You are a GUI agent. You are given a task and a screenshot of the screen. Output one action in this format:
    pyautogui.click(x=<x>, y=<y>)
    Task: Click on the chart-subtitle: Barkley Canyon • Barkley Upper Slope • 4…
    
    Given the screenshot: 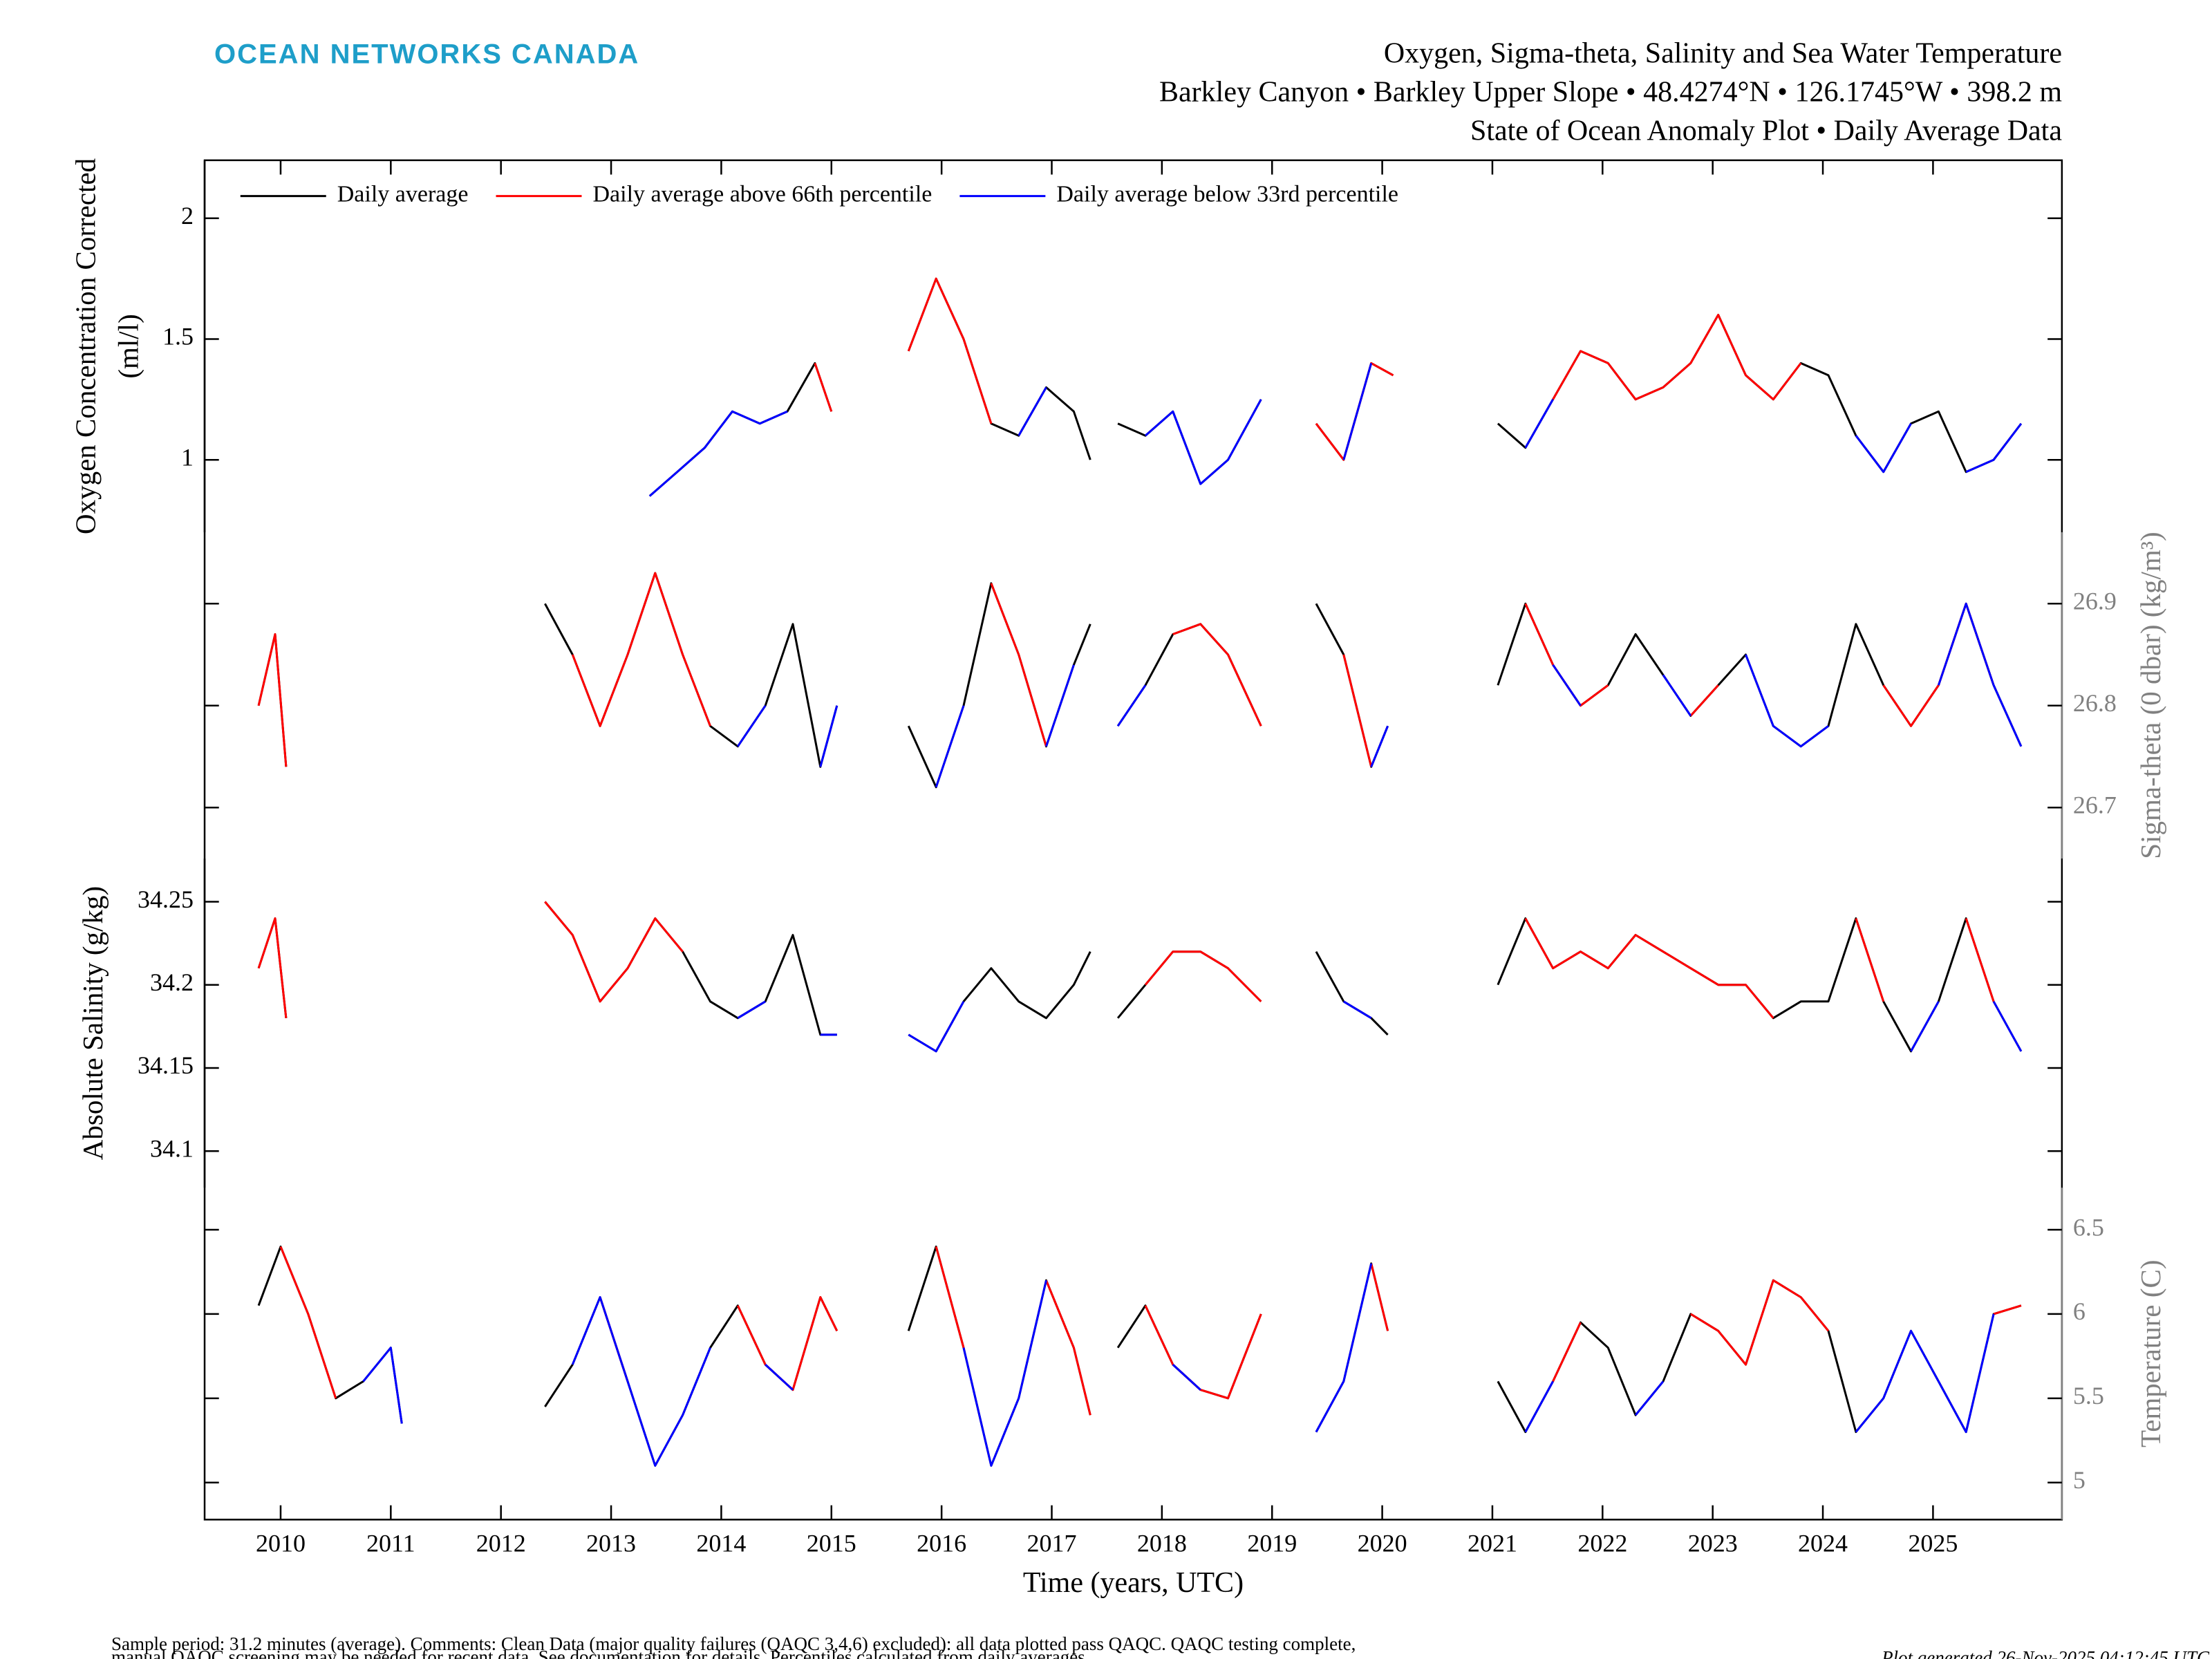 What is the action you would take?
    pyautogui.click(x=1610, y=93)
    